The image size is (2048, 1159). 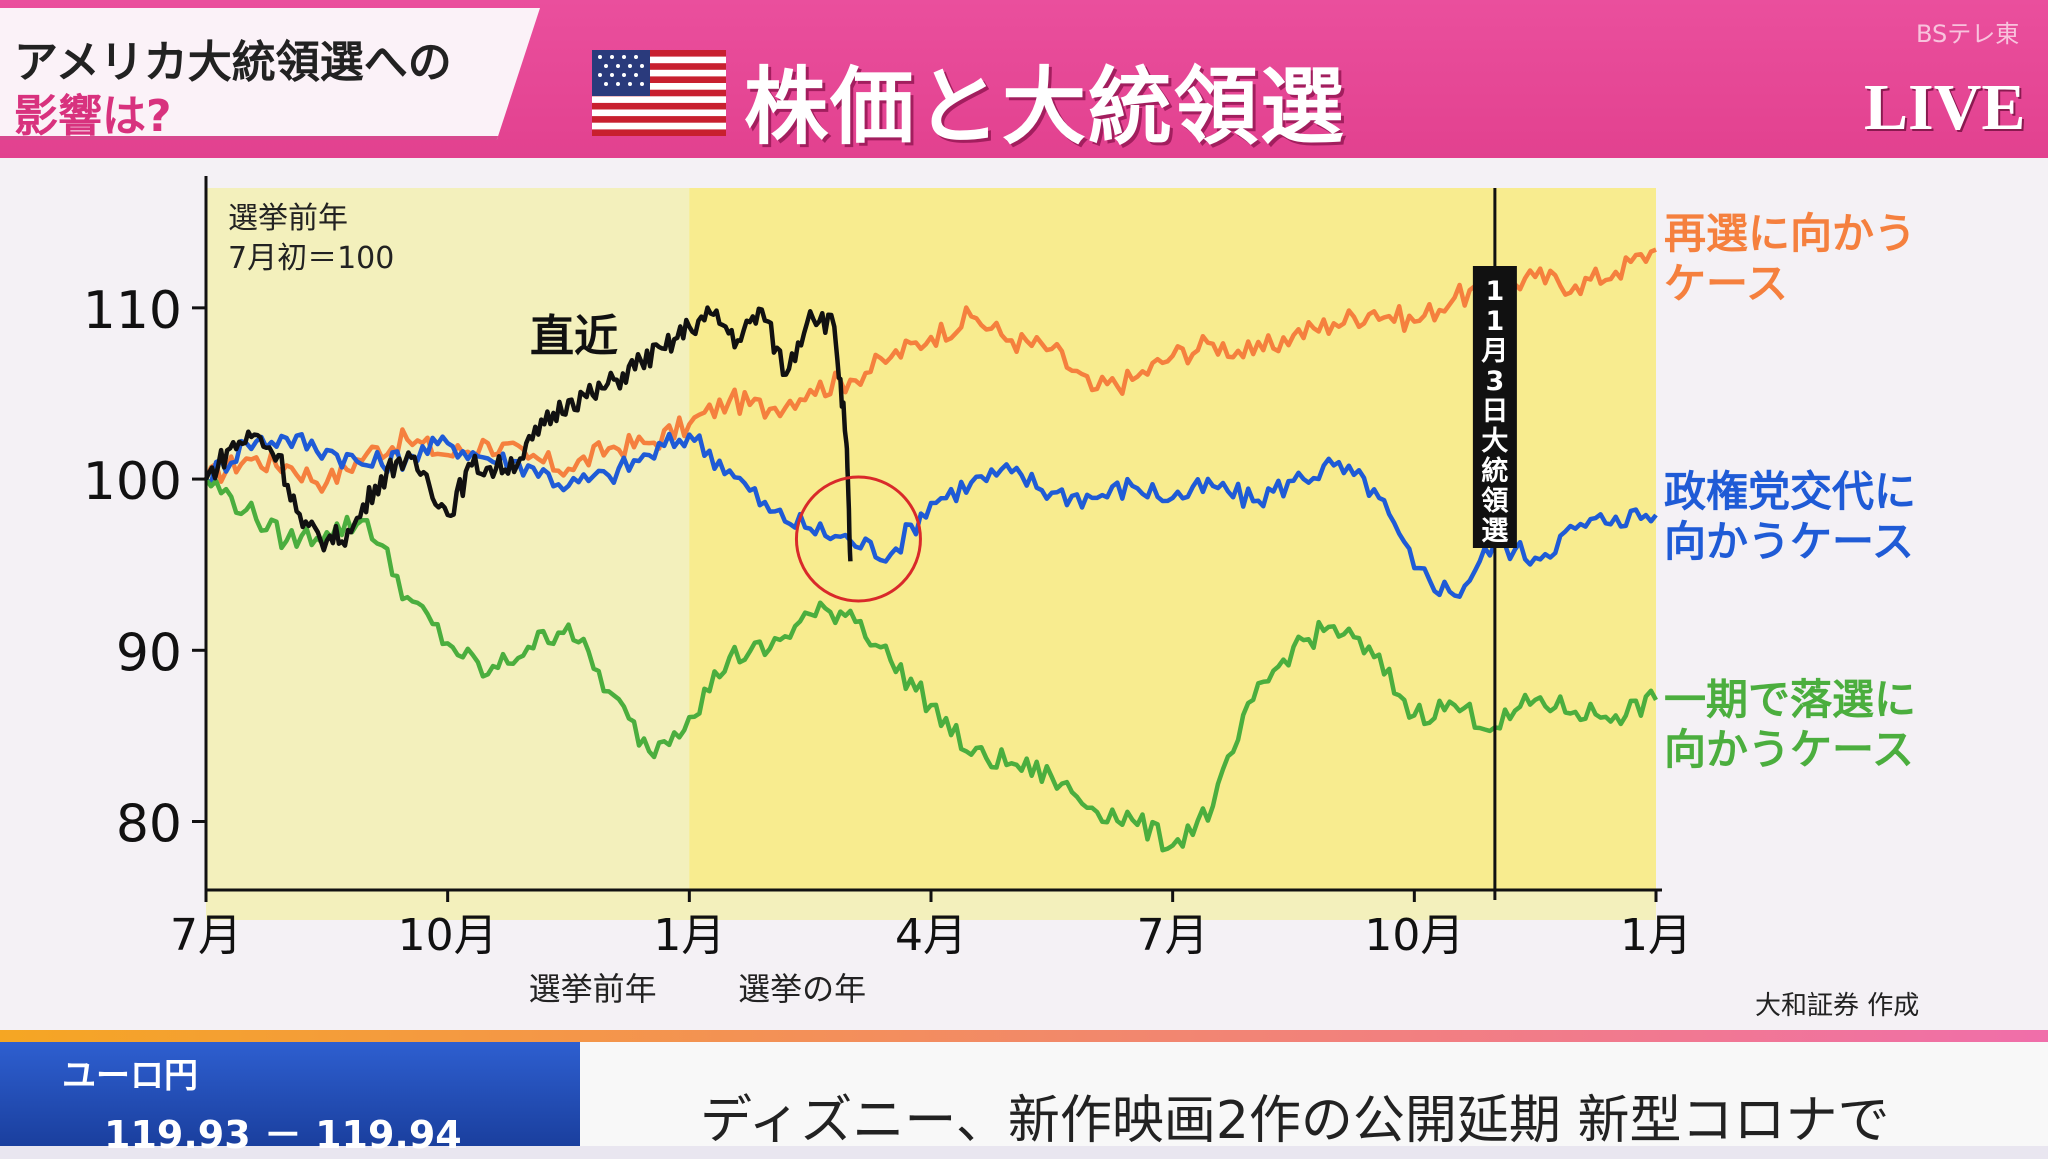 I want to click on main-title: 株価と大統領選, so click(x=1045, y=107).